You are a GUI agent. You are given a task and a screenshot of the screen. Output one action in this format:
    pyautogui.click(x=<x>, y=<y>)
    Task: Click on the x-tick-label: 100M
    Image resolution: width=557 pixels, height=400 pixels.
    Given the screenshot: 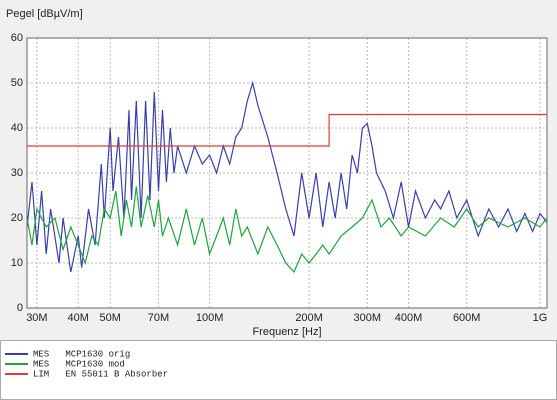 What is the action you would take?
    pyautogui.click(x=210, y=318)
    